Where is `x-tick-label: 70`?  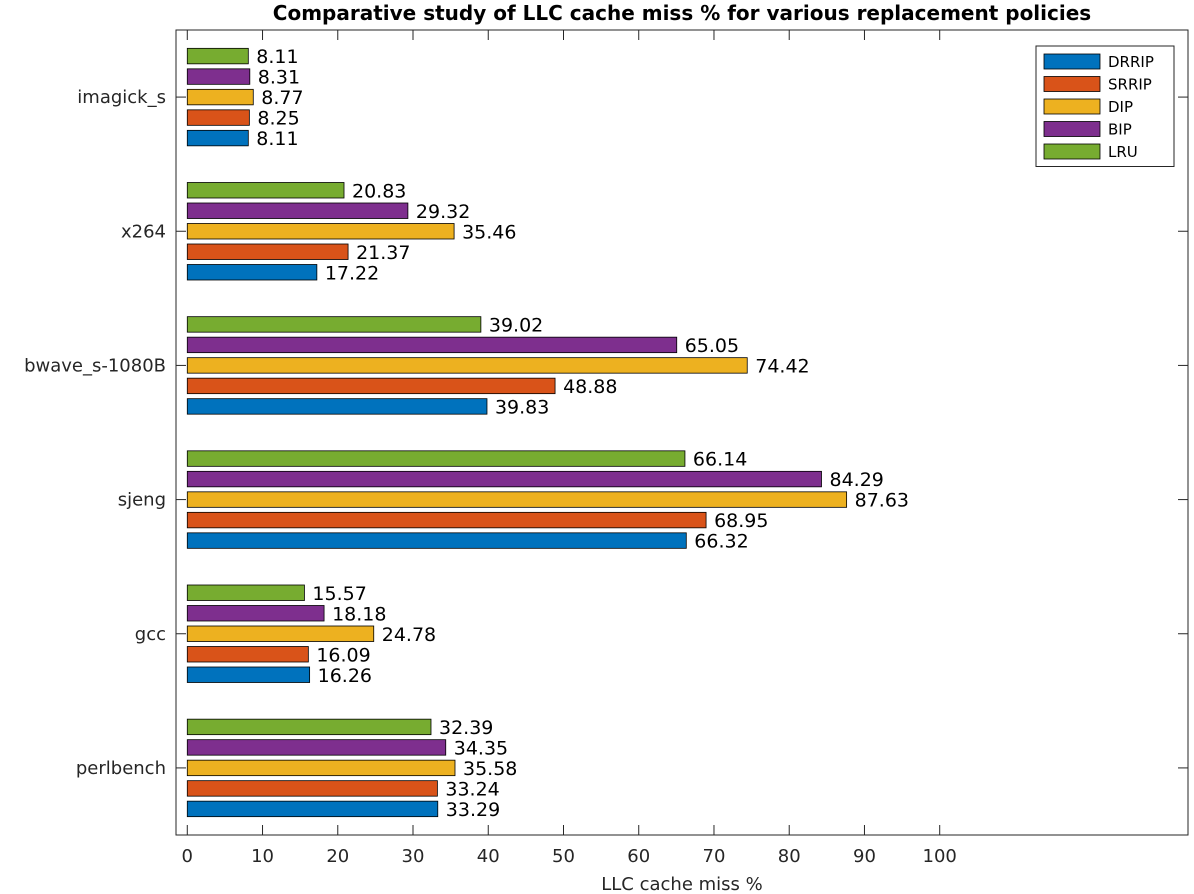 x-tick-label: 70 is located at coordinates (714, 856).